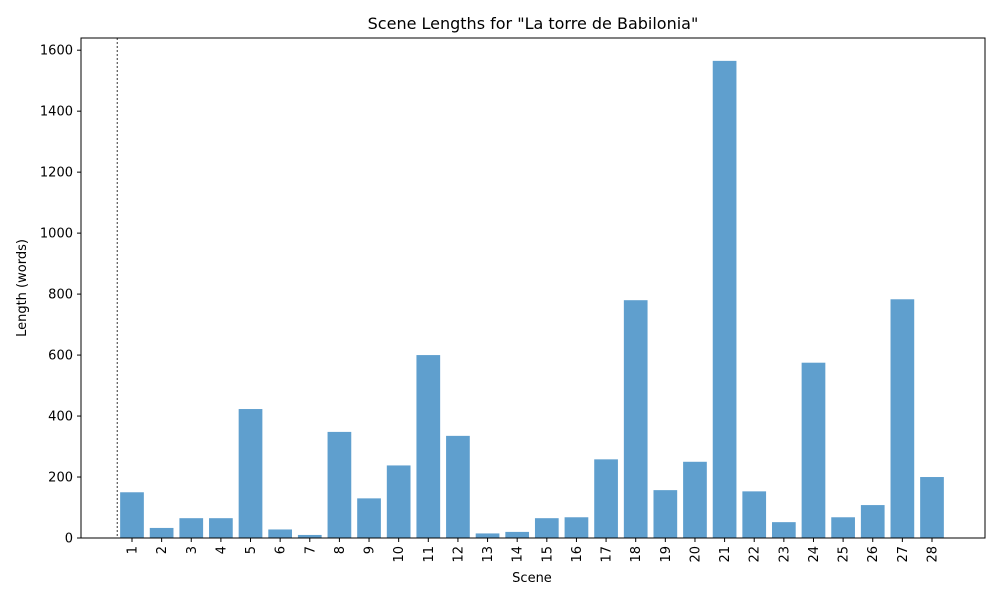  What do you see at coordinates (22, 288) in the screenshot?
I see `y-axis-label: Length (words)` at bounding box center [22, 288].